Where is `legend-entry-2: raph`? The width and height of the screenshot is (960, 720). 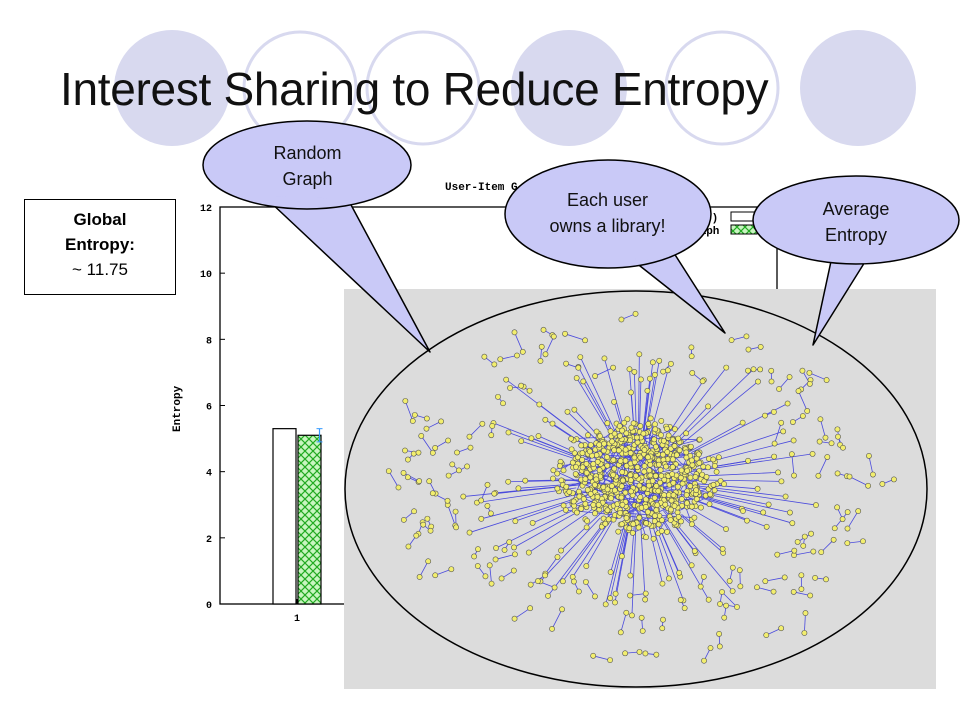
legend-entry-2: raph is located at coordinates (706, 232).